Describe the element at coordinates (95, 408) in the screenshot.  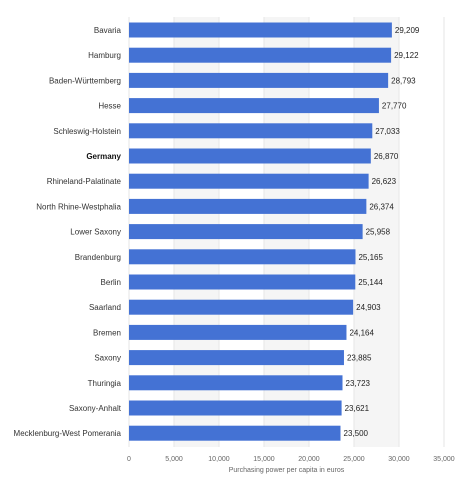
I see `category-label: Saxony-Anhalt` at that location.